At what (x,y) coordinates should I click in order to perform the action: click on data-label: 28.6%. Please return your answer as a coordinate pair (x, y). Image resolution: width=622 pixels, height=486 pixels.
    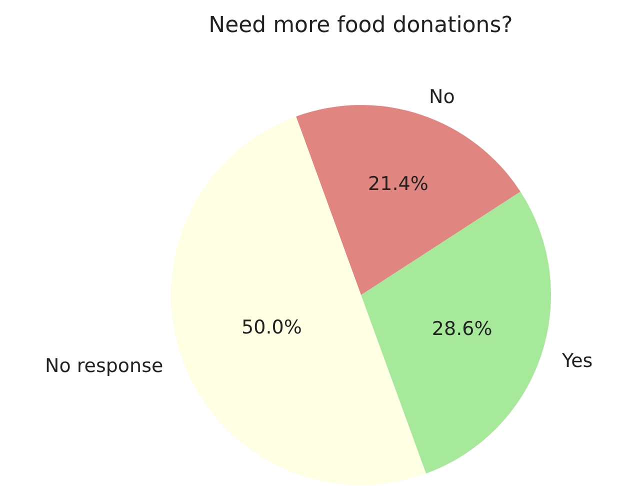
    Looking at the image, I should click on (462, 329).